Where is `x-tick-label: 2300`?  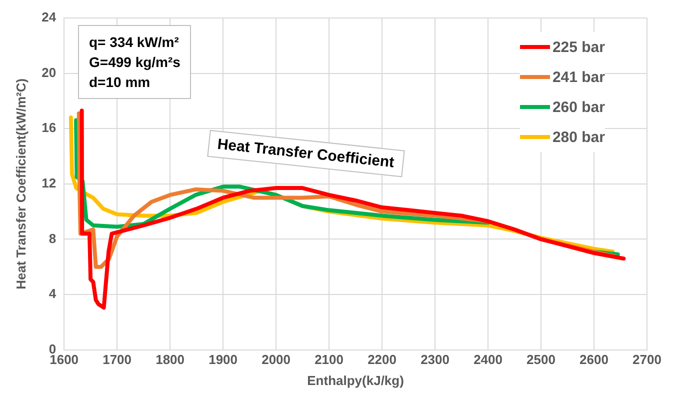 x-tick-label: 2300 is located at coordinates (435, 360).